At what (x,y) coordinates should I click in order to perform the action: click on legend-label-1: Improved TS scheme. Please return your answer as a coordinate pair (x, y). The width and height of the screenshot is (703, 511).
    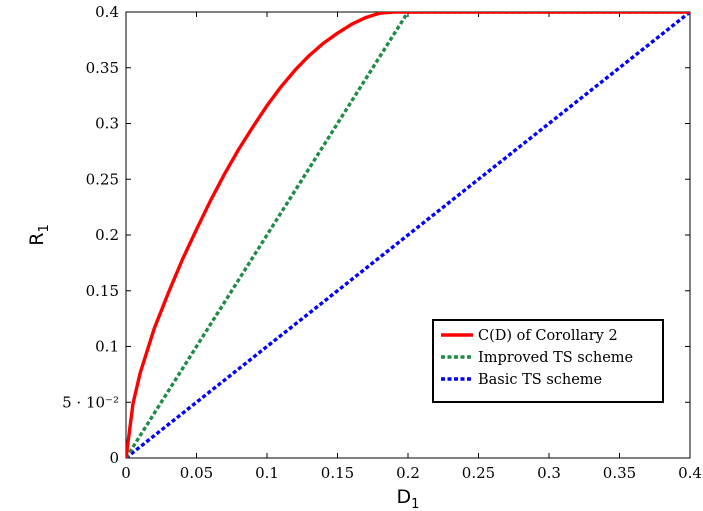
    Looking at the image, I should click on (555, 358).